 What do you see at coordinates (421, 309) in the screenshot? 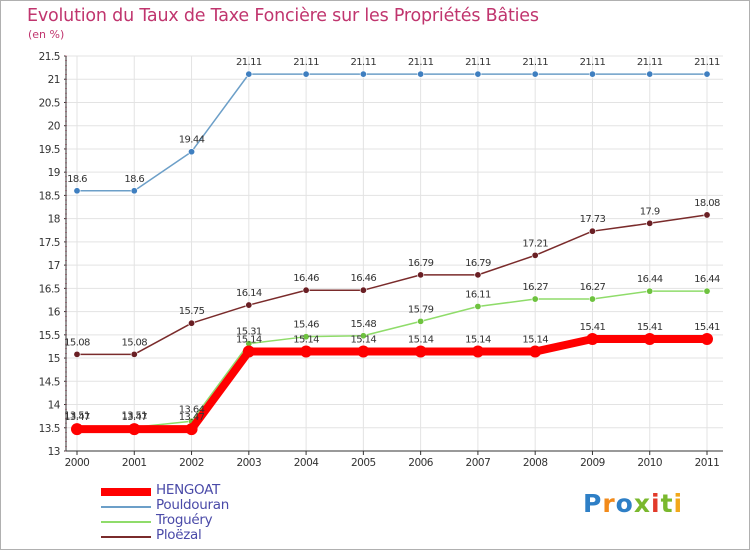
I see `data-label-troguery: 15.79` at bounding box center [421, 309].